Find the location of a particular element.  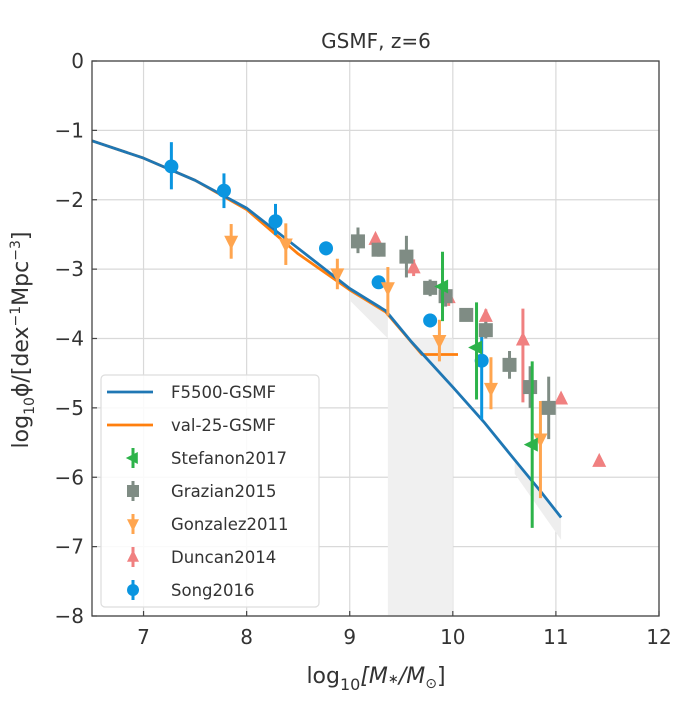

series-stefanon2017 is located at coordinates (486, 389).